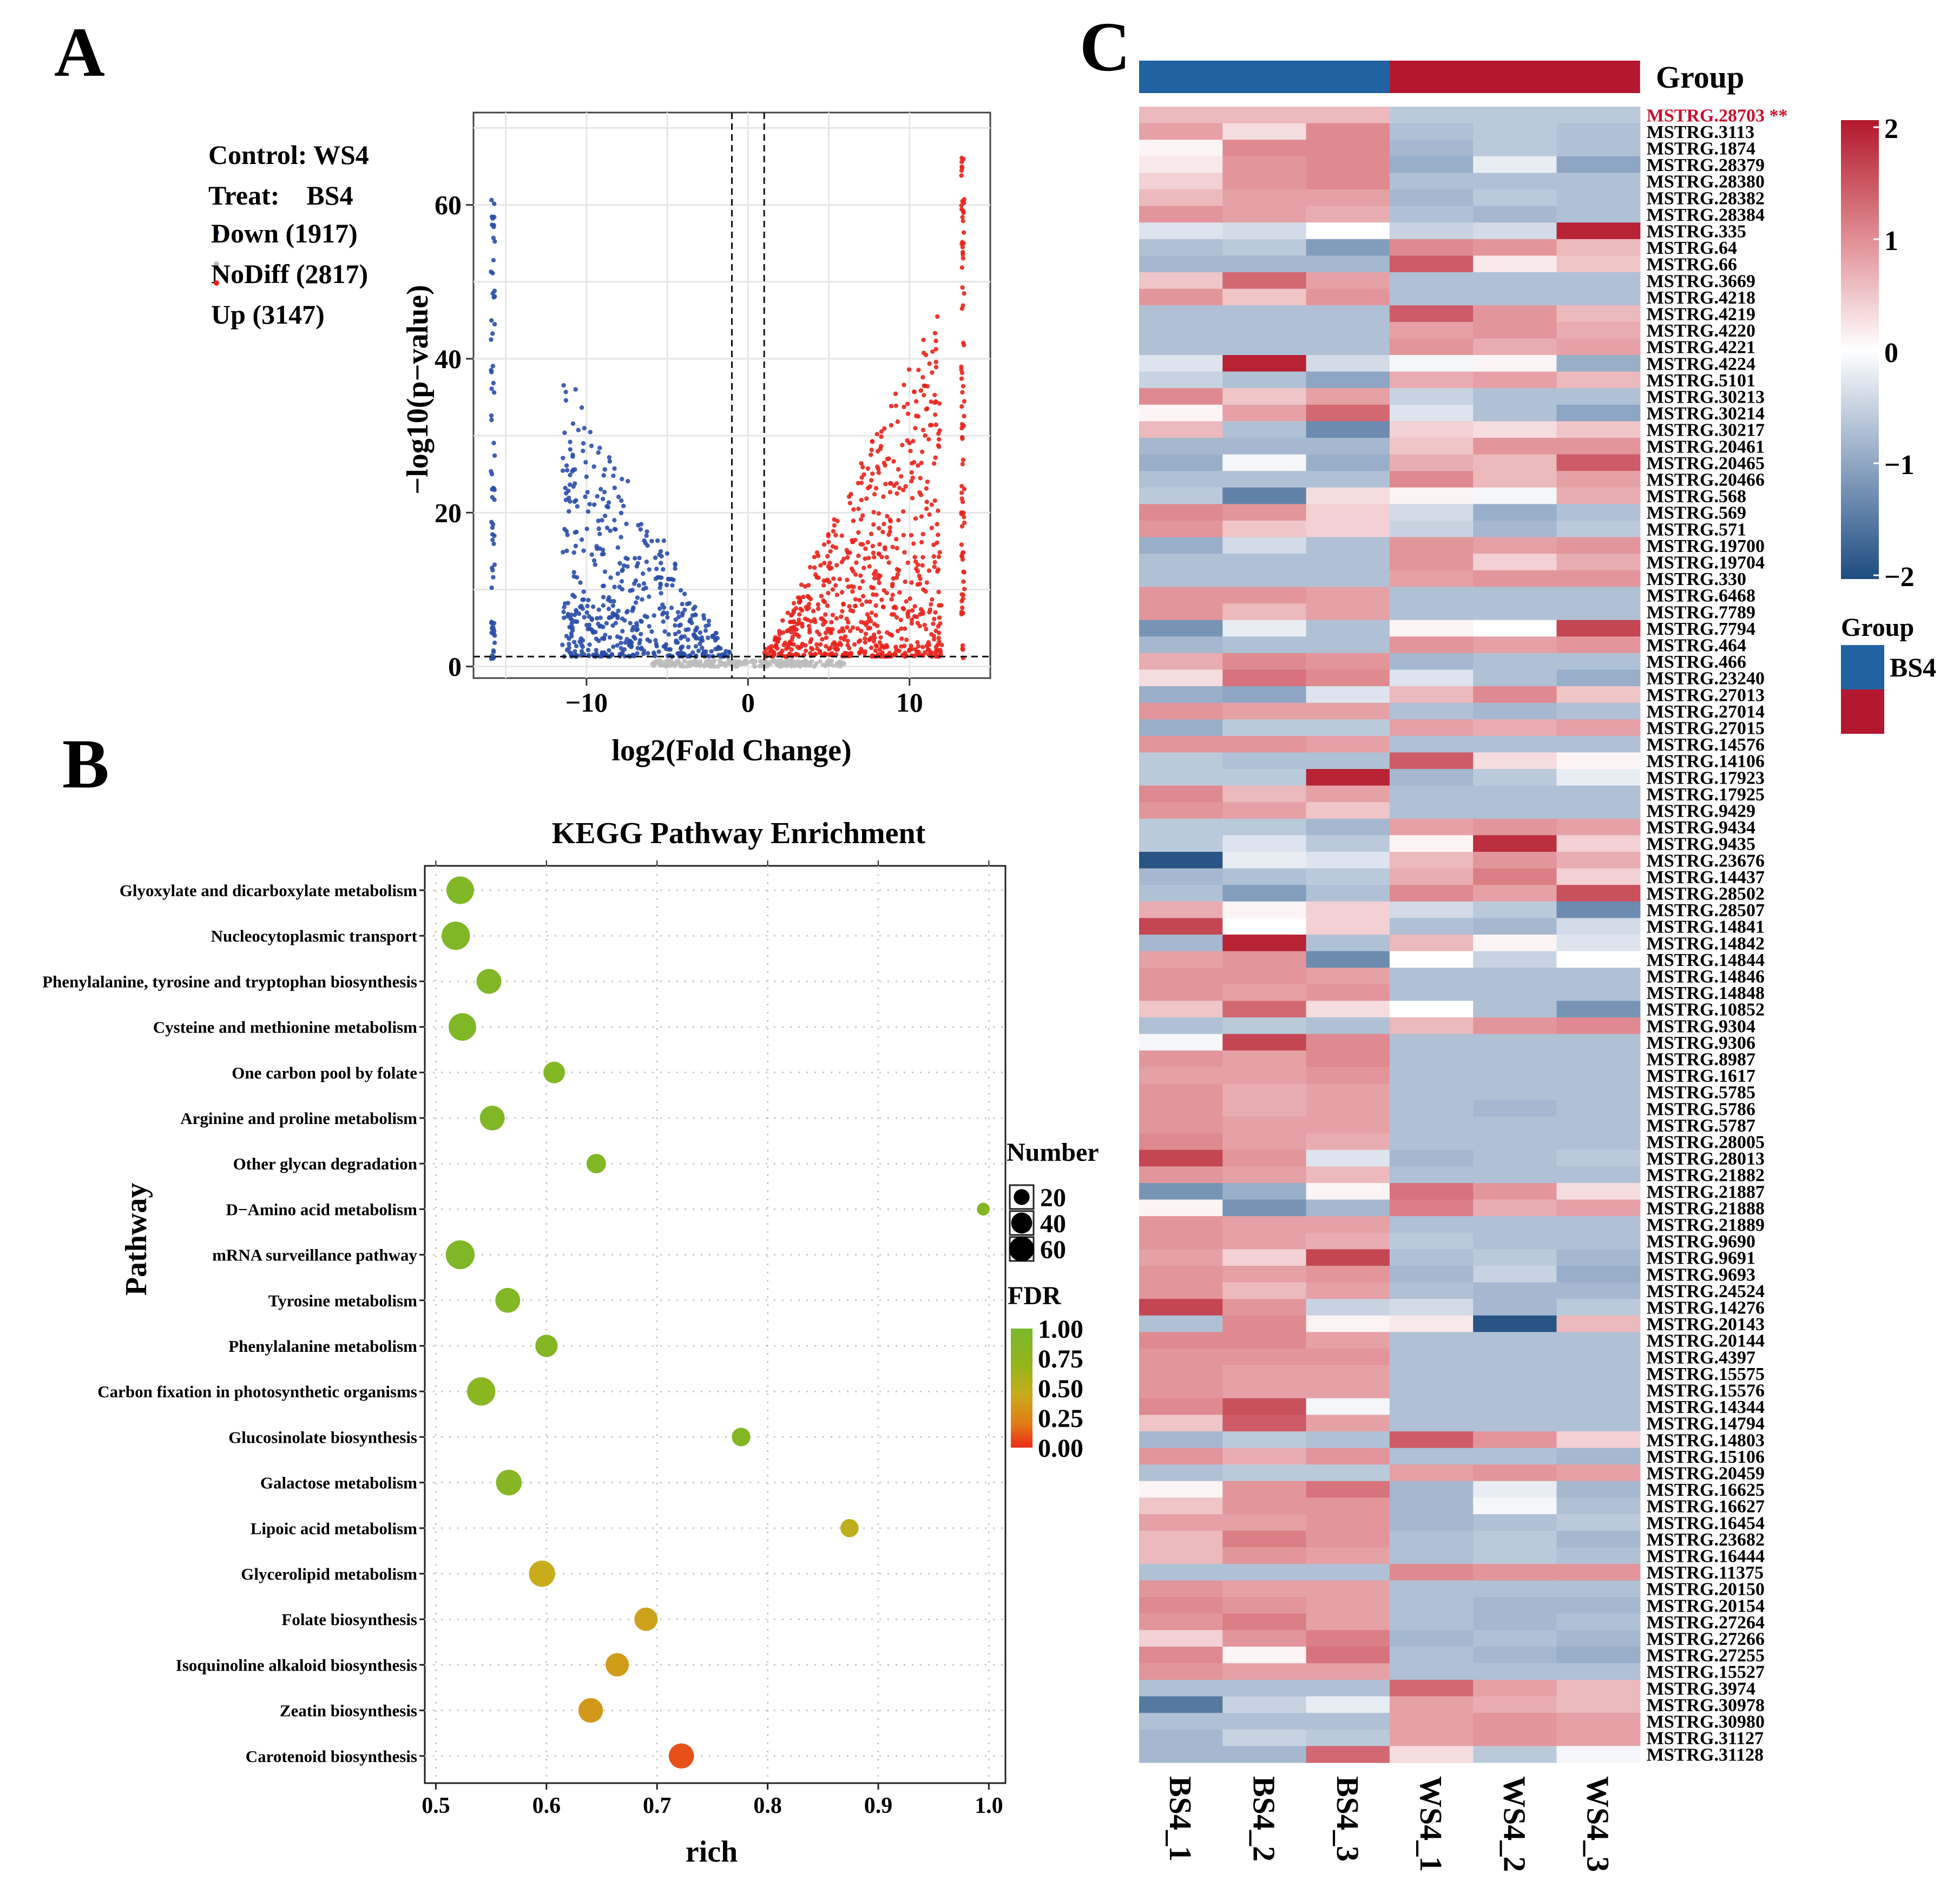 The image size is (1960, 1880). What do you see at coordinates (448, 359) in the screenshot?
I see `volcano-y-tick-label: 40` at bounding box center [448, 359].